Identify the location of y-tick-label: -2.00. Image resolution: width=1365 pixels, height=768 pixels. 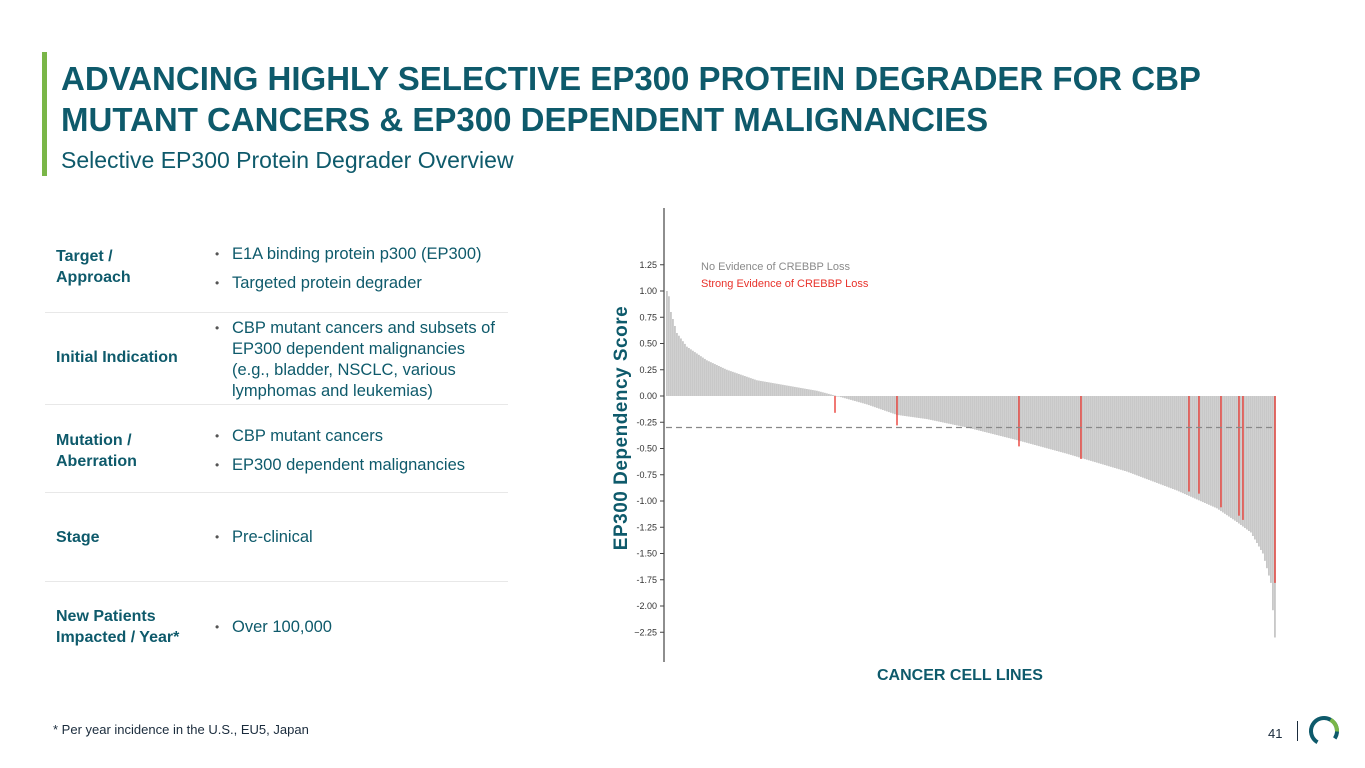
(646, 606).